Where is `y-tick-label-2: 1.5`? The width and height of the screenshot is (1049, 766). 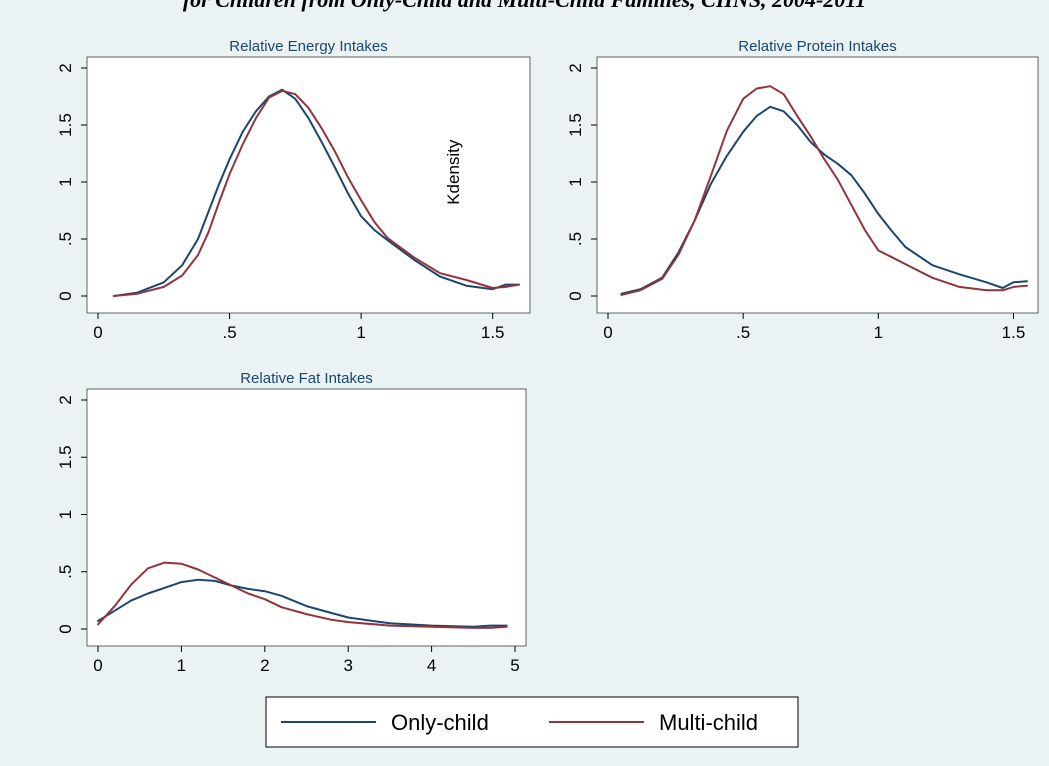 y-tick-label-2: 1.5 is located at coordinates (575, 125).